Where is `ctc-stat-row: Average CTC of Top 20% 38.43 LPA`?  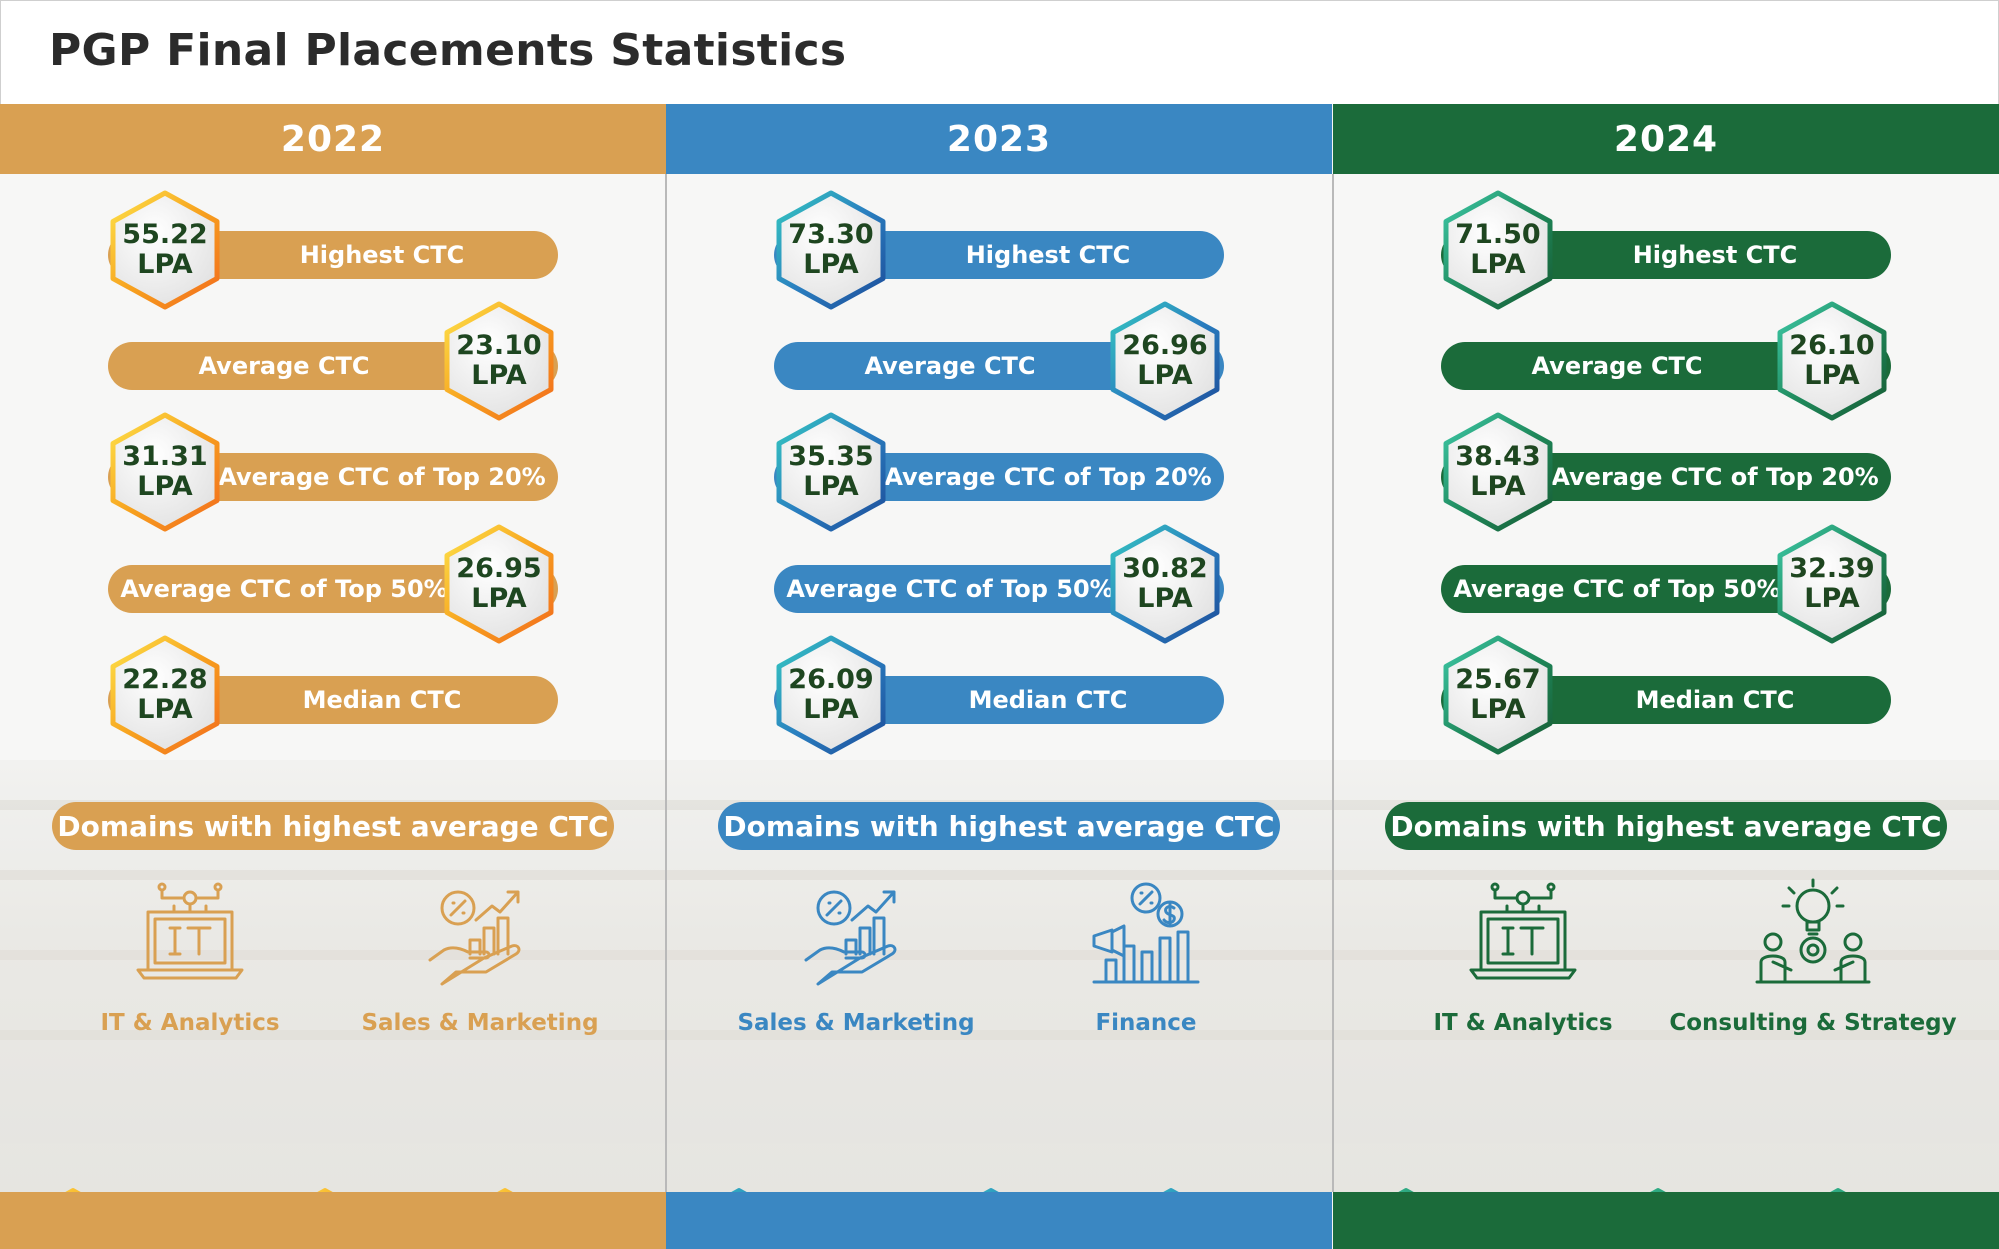
ctc-stat-row: Average CTC of Top 20% 38.43 LPA is located at coordinates (1666, 472).